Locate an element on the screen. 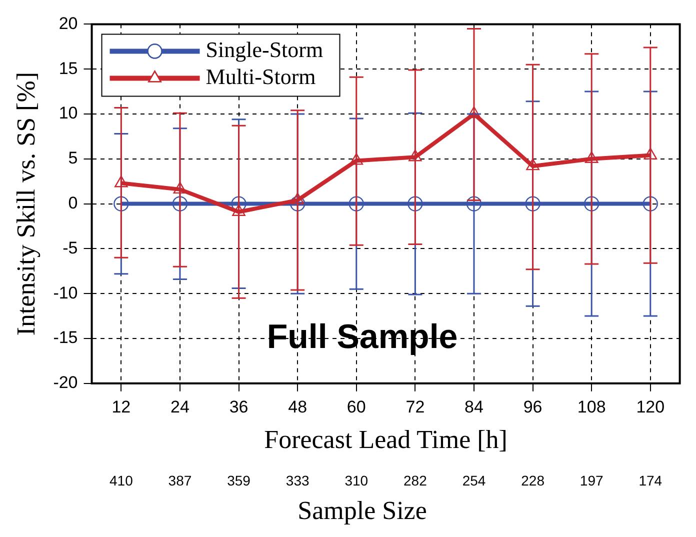  x-tick-label: 12 is located at coordinates (121, 406).